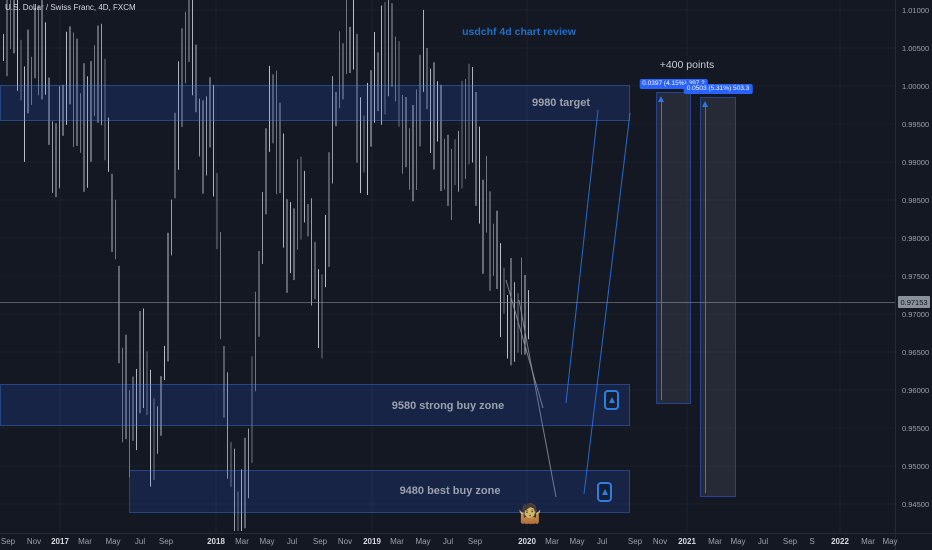  What do you see at coordinates (448, 406) in the screenshot?
I see `zone-label: 9580 strong buy zone` at bounding box center [448, 406].